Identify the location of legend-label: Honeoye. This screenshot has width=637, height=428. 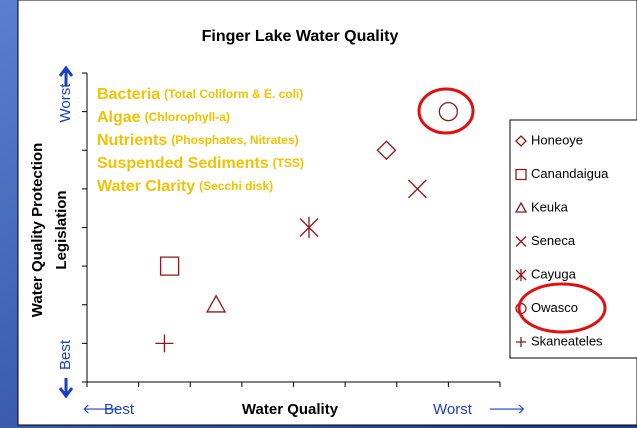
(557, 139).